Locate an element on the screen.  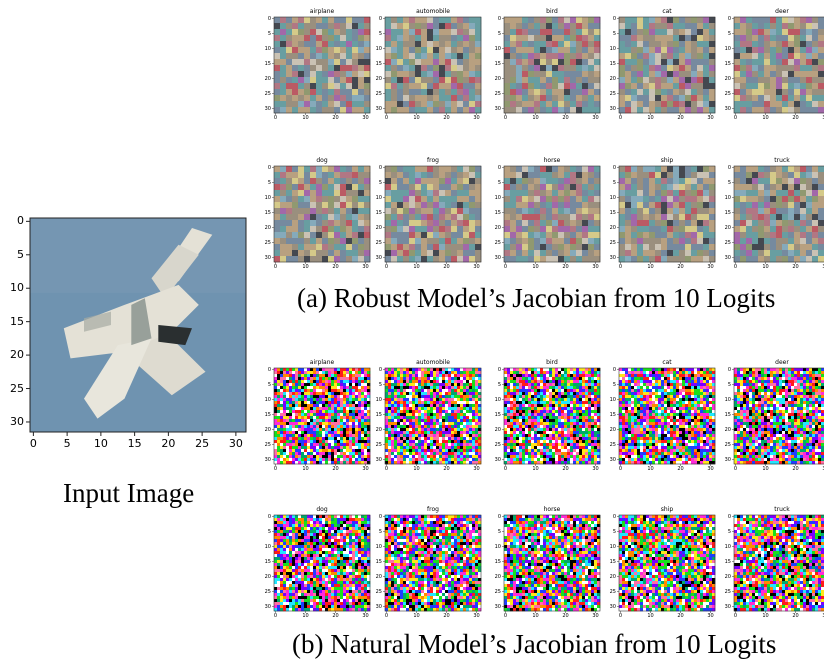
jacobian-tile-automobile is located at coordinates (432, 416).